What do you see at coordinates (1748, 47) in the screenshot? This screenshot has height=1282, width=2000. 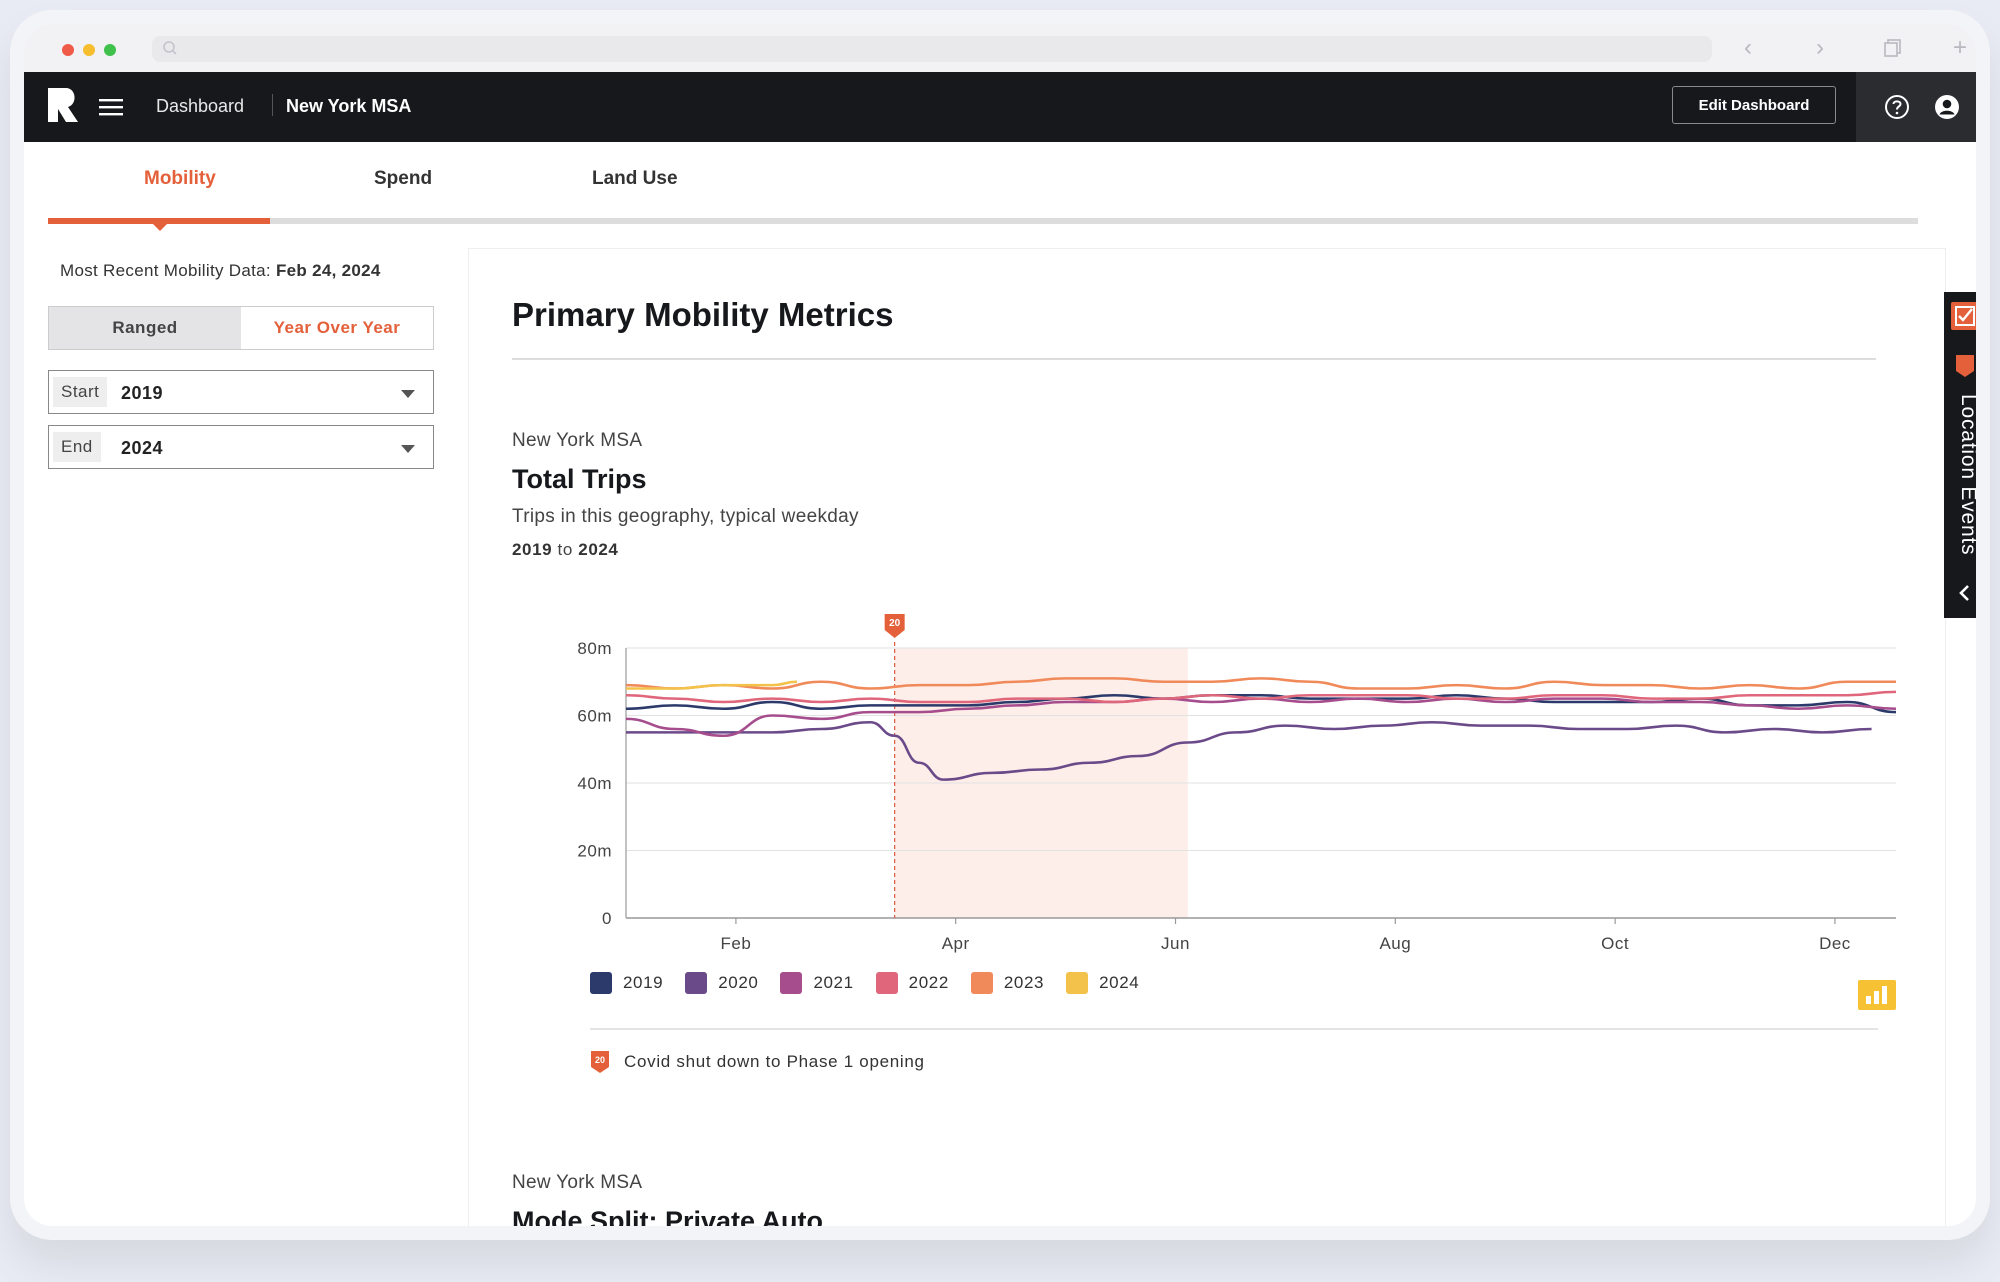 I see `back-icon: ‹` at bounding box center [1748, 47].